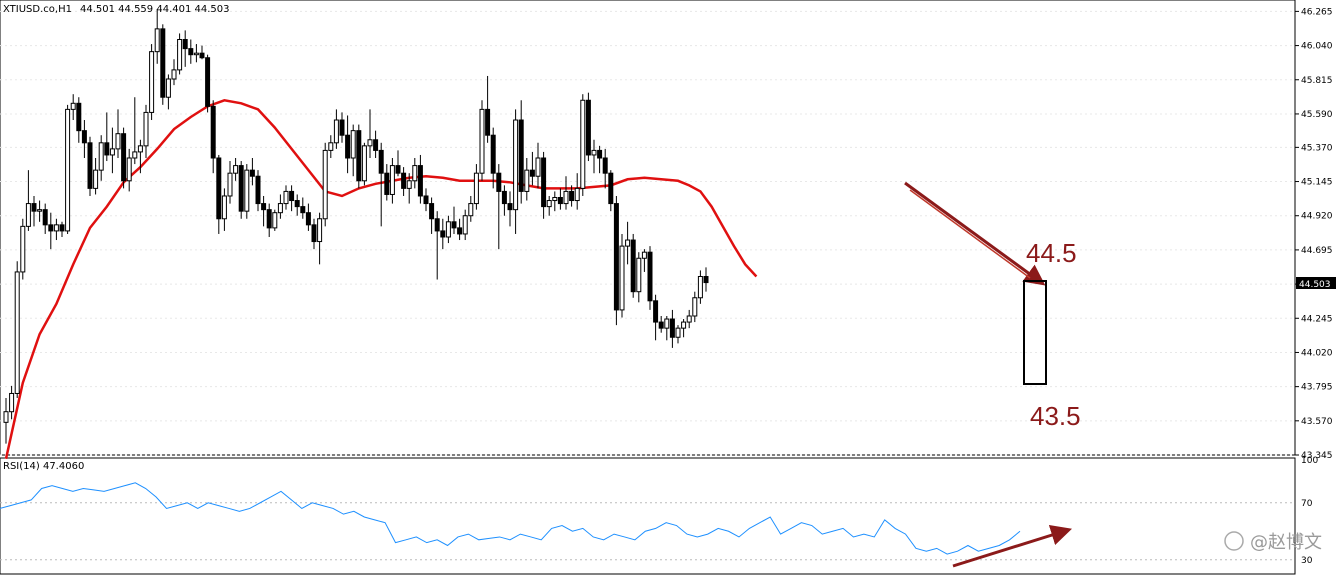 This screenshot has width=1342, height=578. I want to click on price-tick-label: 44.695, so click(1317, 251).